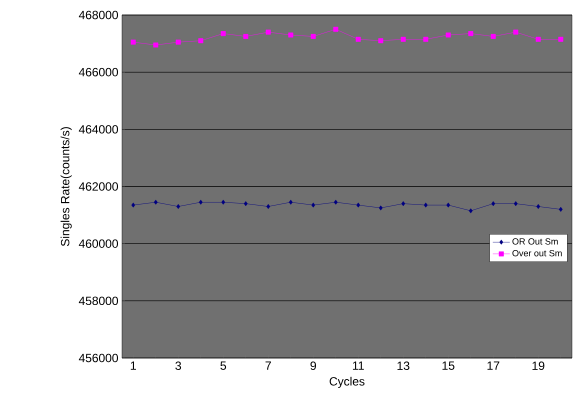 The width and height of the screenshot is (573, 417). What do you see at coordinates (537, 253) in the screenshot?
I see `legend-label: Over out Sm` at bounding box center [537, 253].